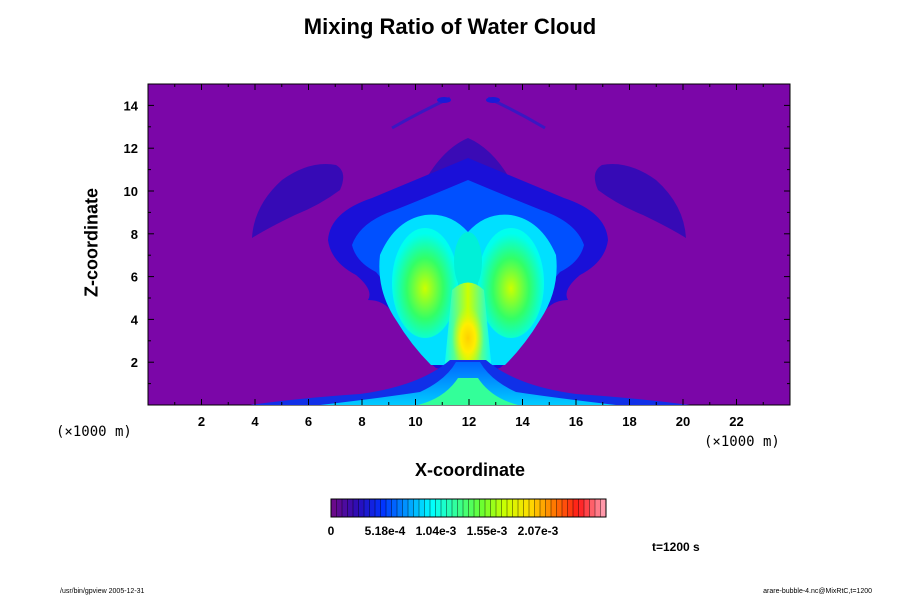 The height and width of the screenshot is (600, 900). Describe the element at coordinates (308, 421) in the screenshot. I see `x-tick-label: 6` at that location.